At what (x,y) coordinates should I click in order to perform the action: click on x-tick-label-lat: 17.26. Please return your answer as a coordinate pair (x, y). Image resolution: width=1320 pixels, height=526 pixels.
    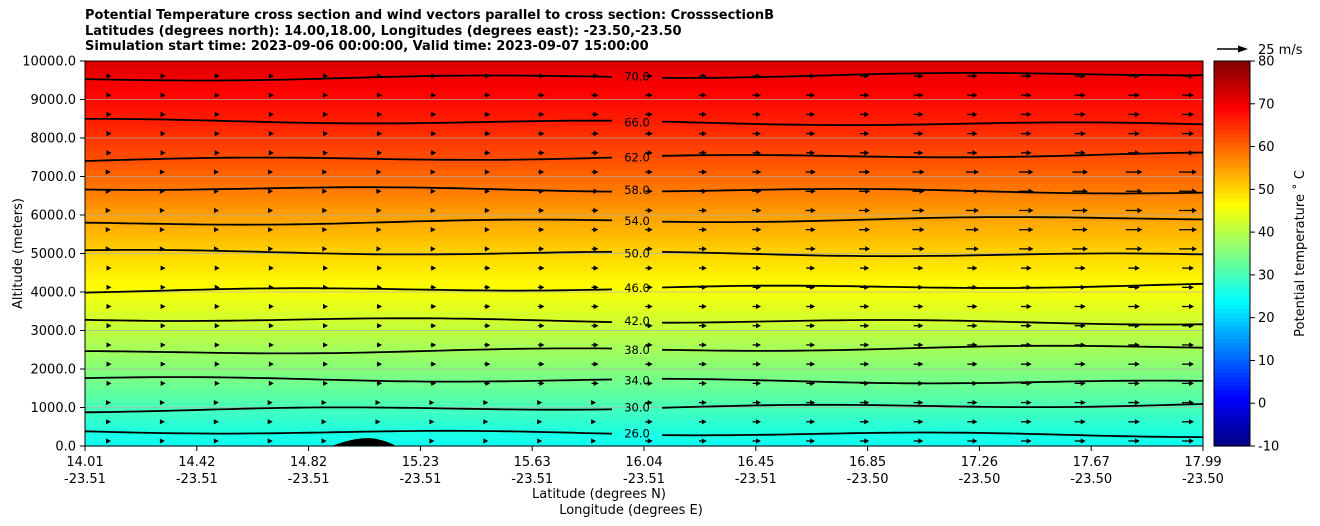
    Looking at the image, I should click on (979, 462).